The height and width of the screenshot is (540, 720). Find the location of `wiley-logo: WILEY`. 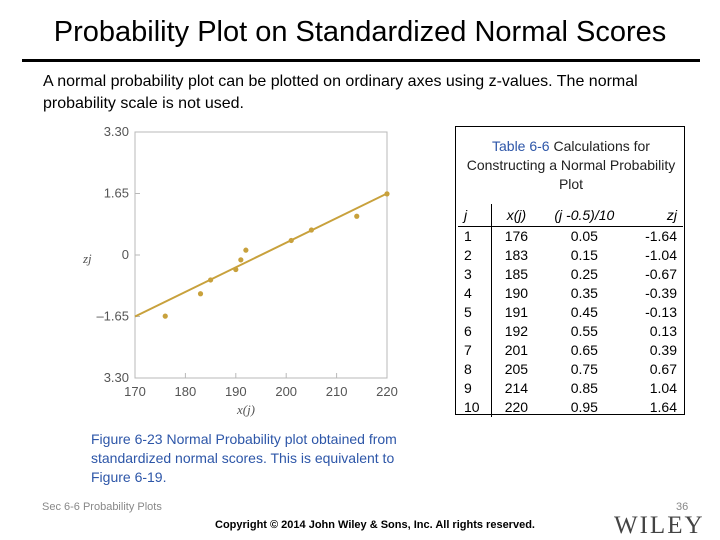

wiley-logo: WILEY is located at coordinates (659, 525).